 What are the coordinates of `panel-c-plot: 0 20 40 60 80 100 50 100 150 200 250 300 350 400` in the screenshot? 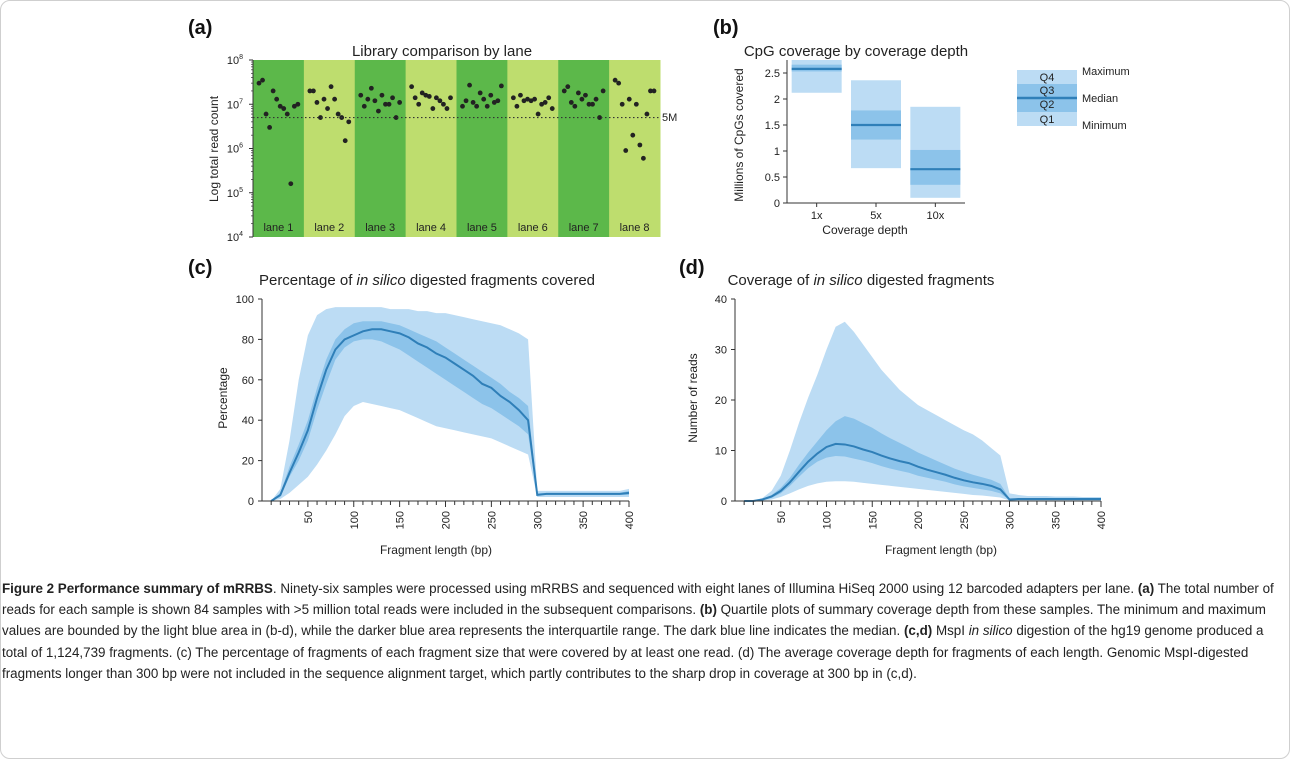 It's located at (436, 411).